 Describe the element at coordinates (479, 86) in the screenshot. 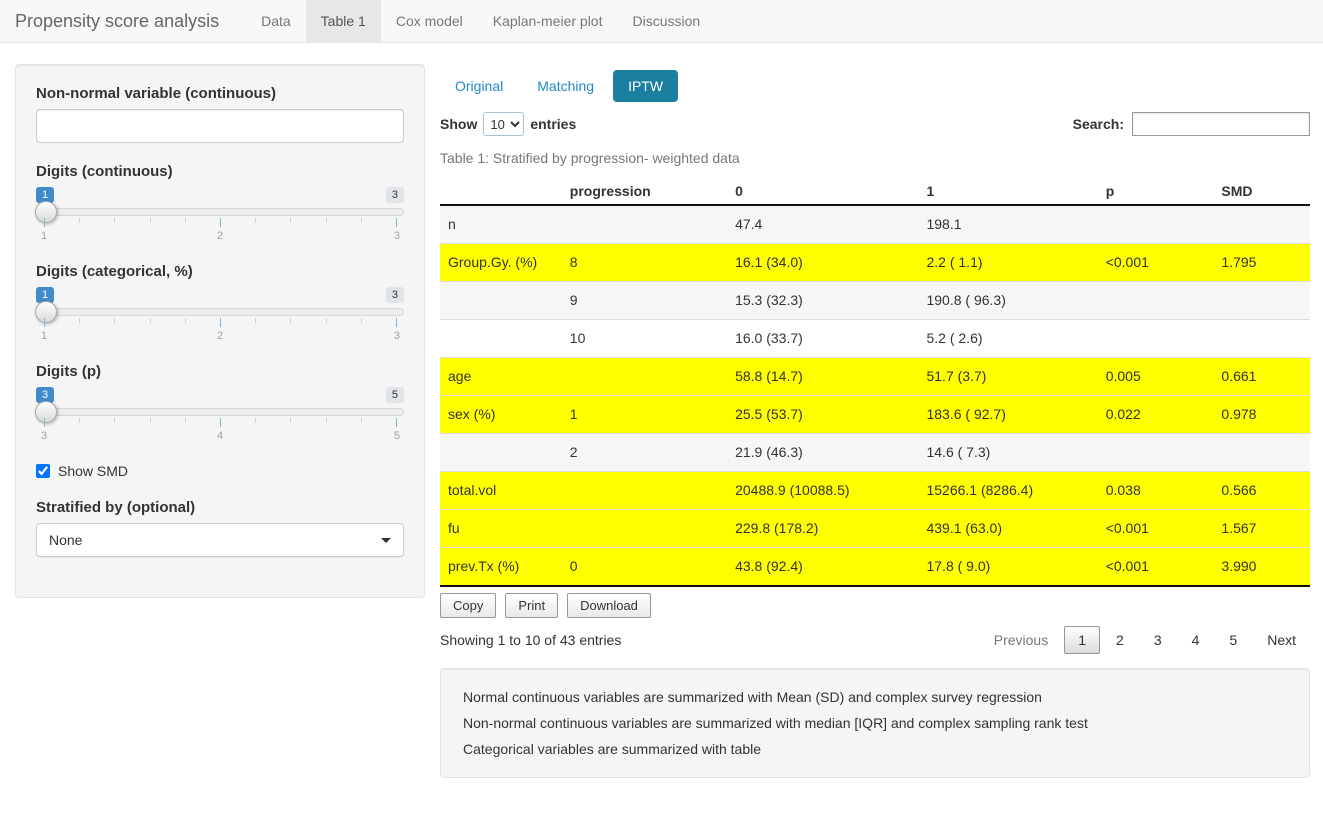

I see `tab-original: Original` at that location.